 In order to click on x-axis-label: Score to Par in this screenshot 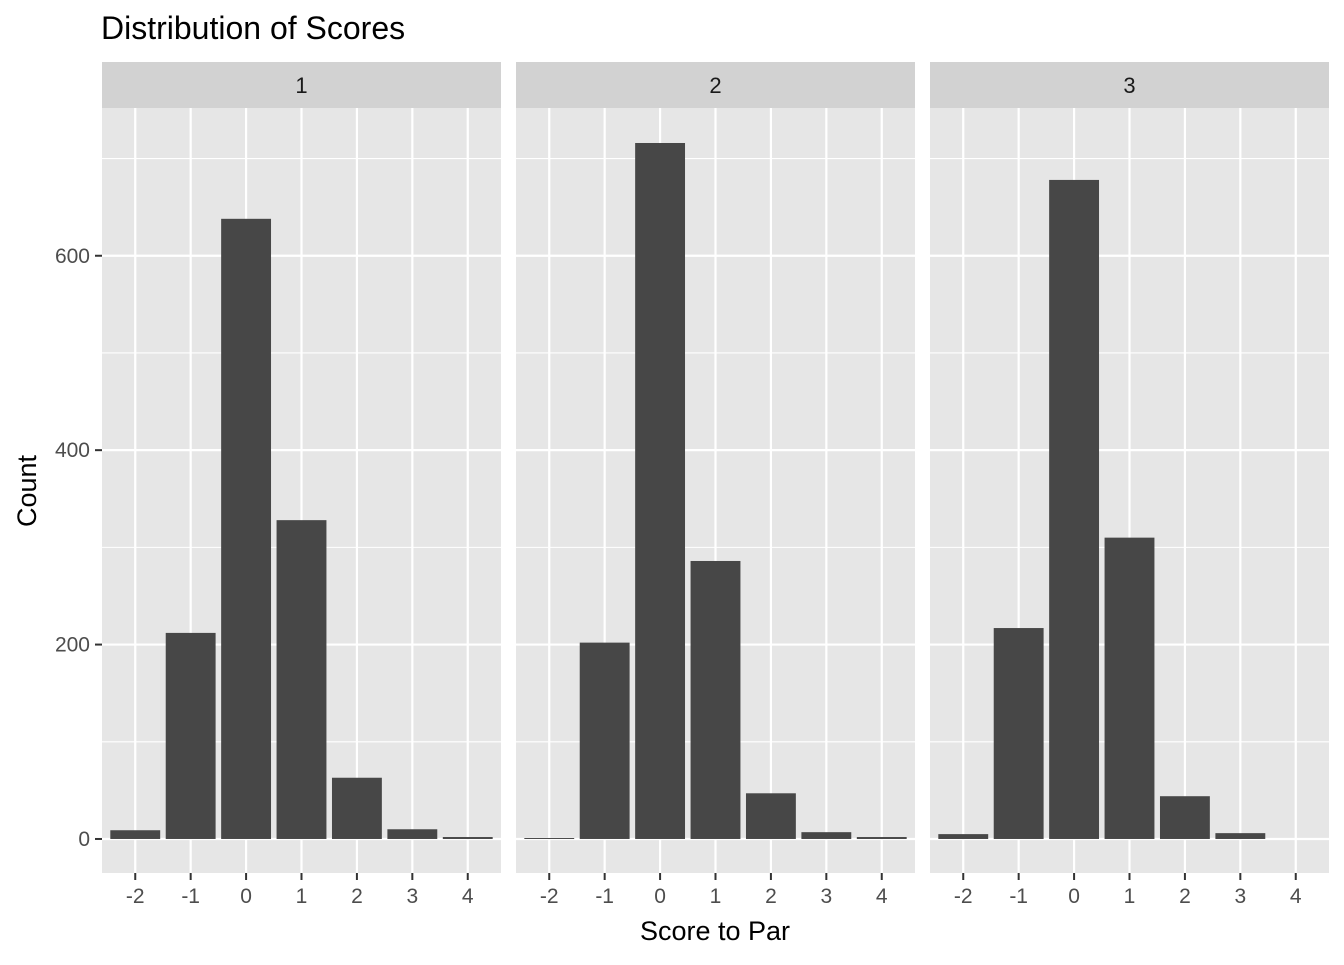, I will do `click(715, 931)`.